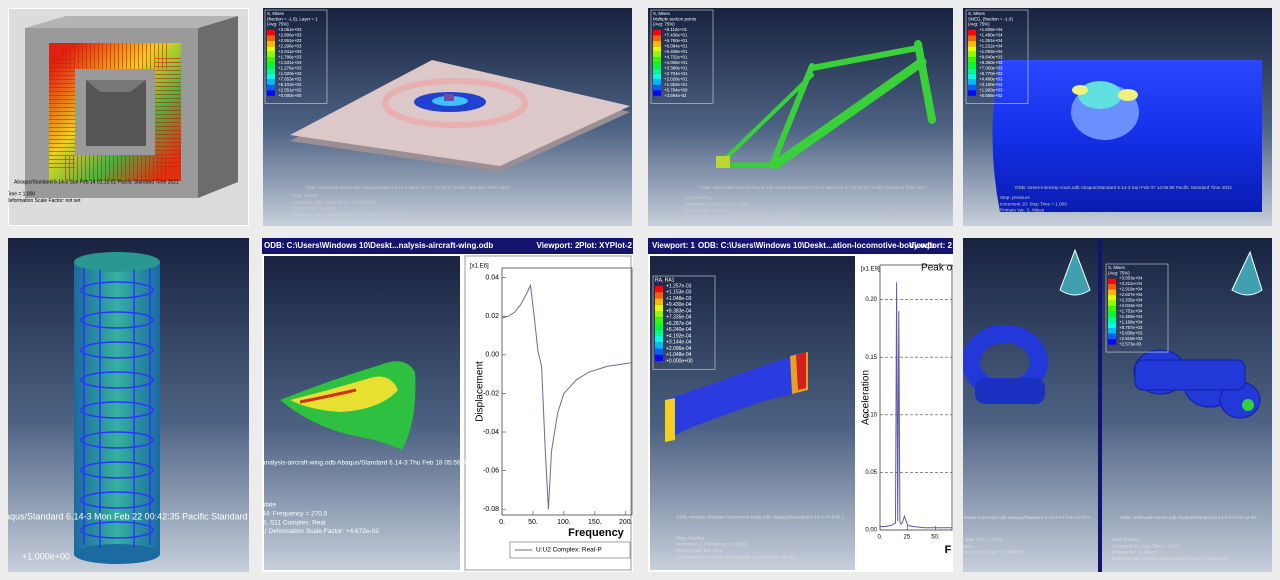  I want to click on y-tick-label: -0.06, so click(491, 470).